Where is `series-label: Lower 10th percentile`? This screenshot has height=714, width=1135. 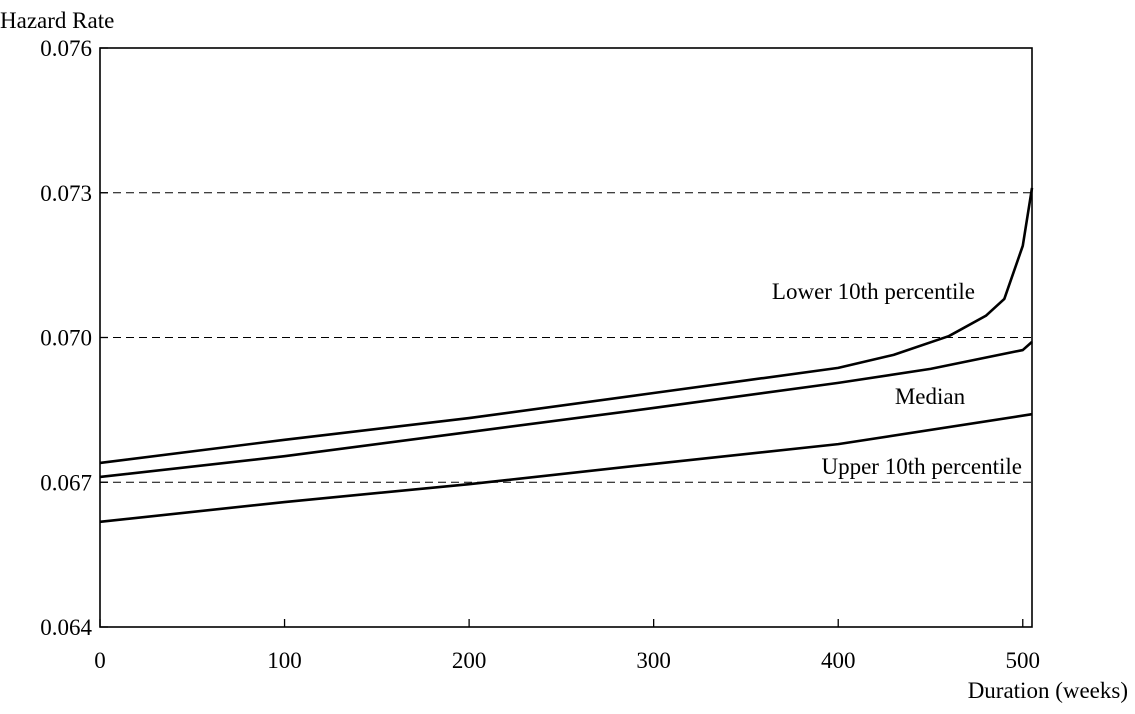 series-label: Lower 10th percentile is located at coordinates (873, 291).